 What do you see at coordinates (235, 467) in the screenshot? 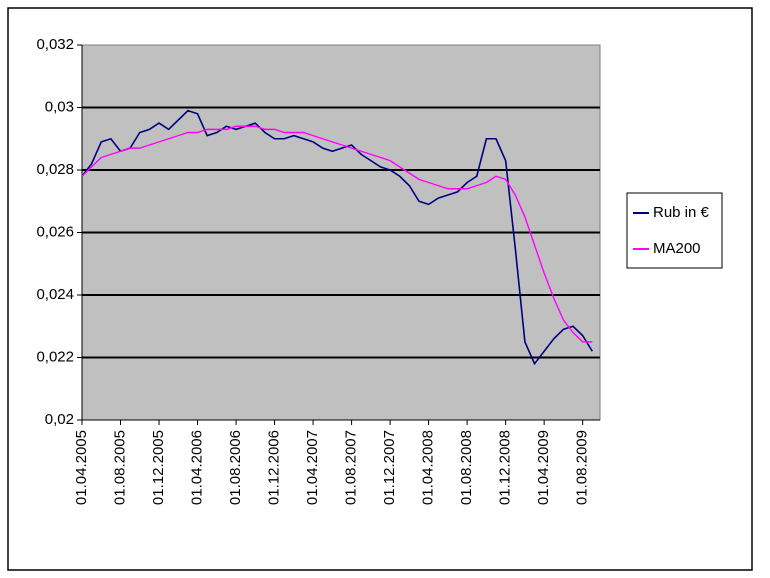
I see `x-tick-label: 01.08.2006` at bounding box center [235, 467].